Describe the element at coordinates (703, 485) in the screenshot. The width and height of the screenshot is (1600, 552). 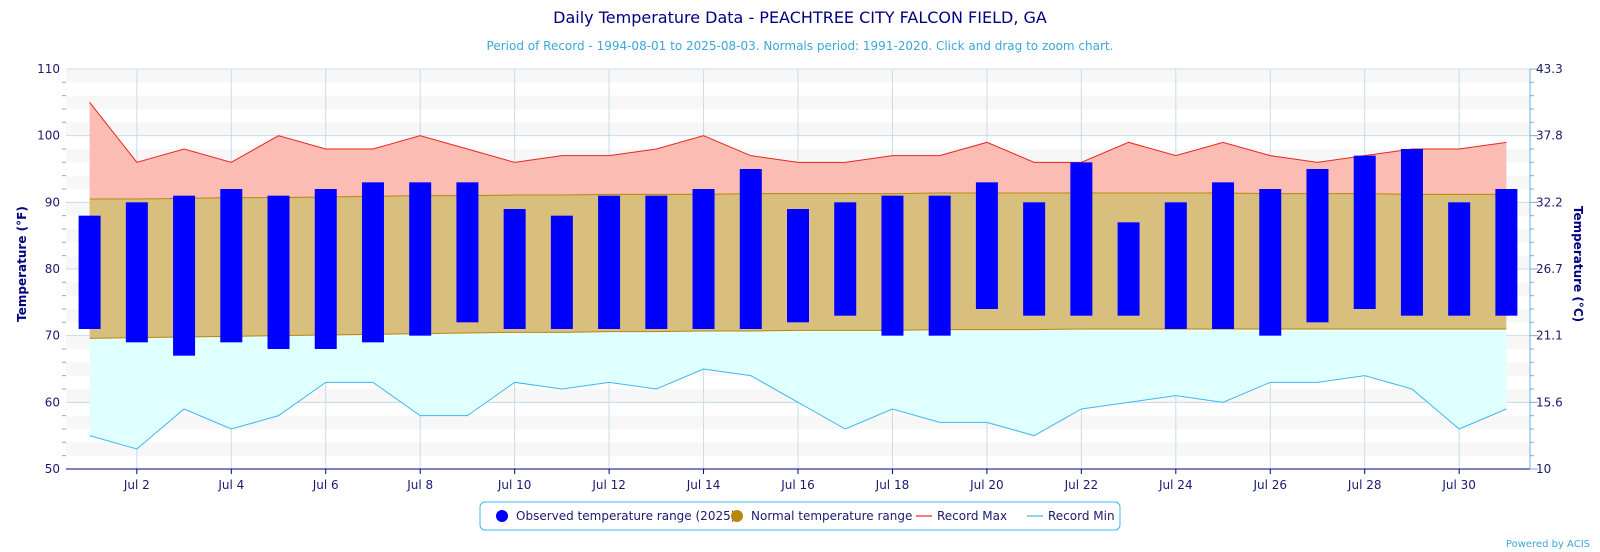
I see `x-tick-label: Jul 14` at that location.